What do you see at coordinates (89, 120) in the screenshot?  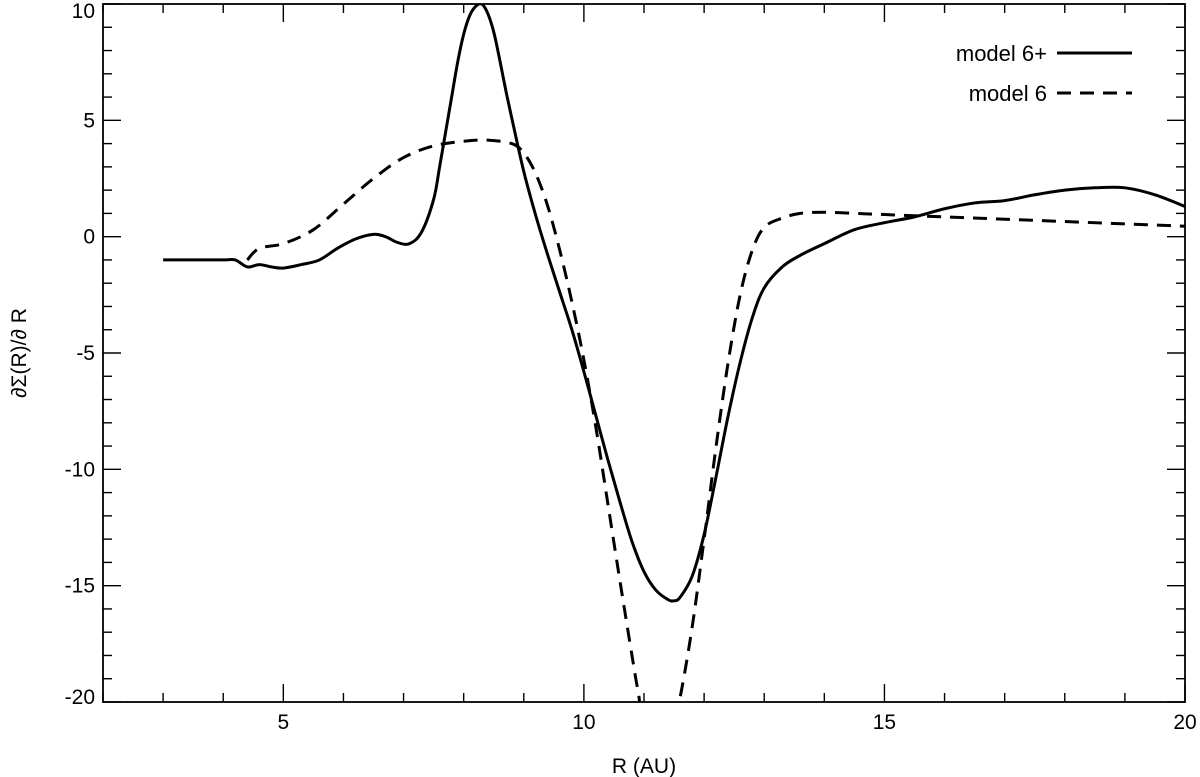 I see `y-tick-label: 5` at bounding box center [89, 120].